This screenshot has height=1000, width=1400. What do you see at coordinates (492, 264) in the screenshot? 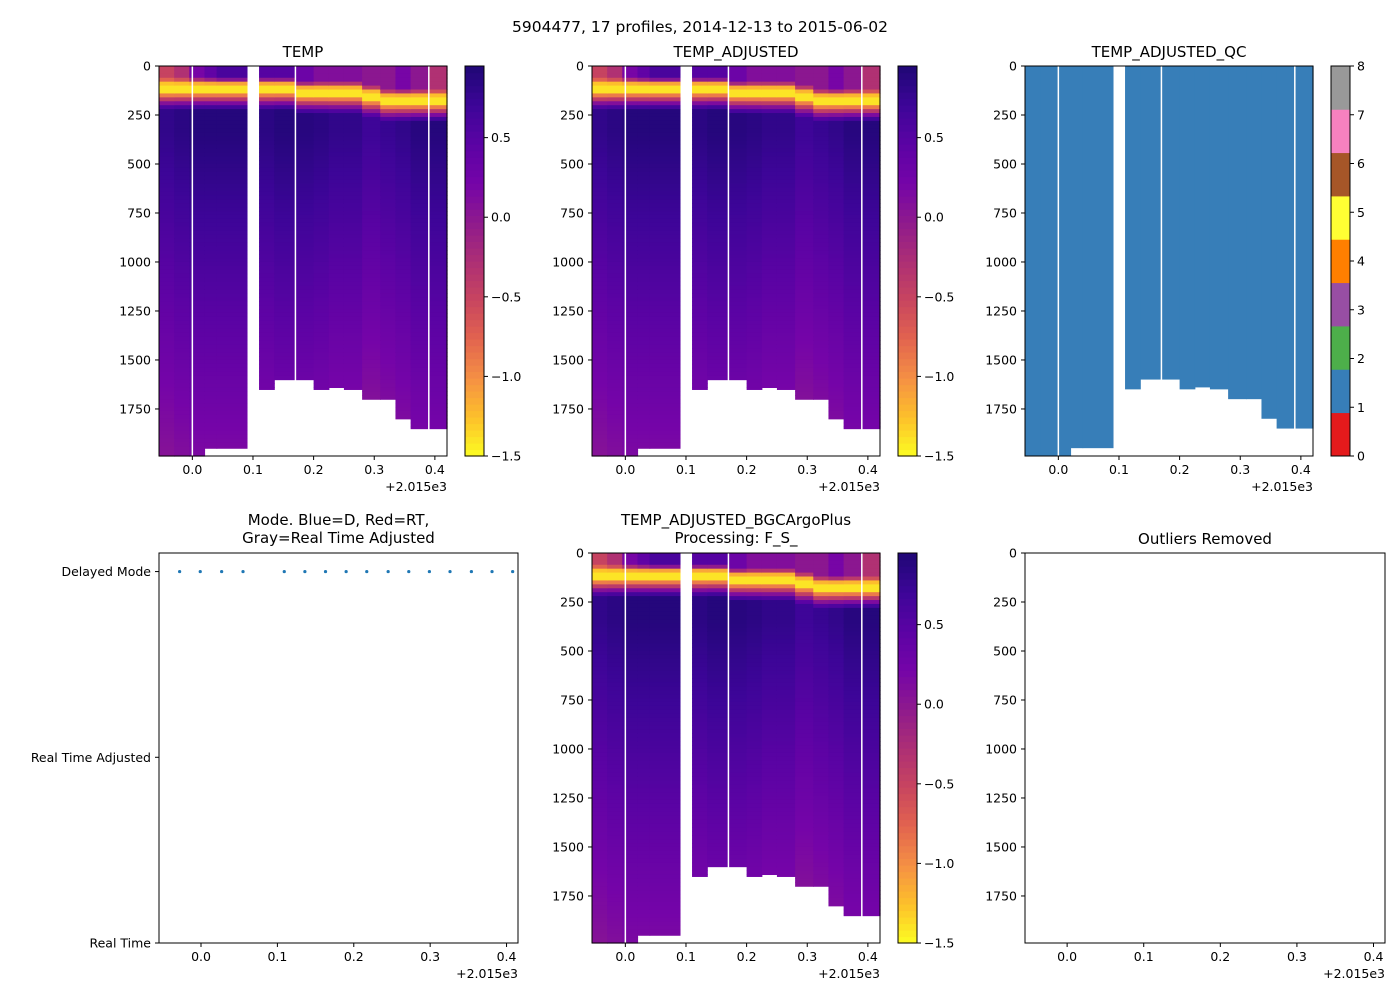
I see `colorbar: 0.50.0−0.5−1.0−1.5` at bounding box center [492, 264].